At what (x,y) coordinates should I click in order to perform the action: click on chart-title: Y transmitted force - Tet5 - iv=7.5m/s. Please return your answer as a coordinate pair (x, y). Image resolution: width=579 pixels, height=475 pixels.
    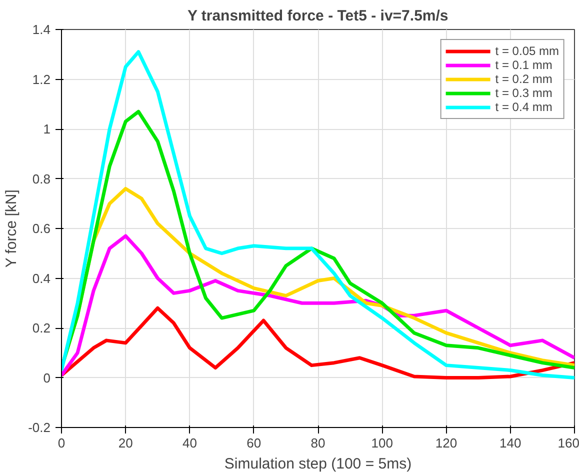
    Looking at the image, I should click on (317, 16).